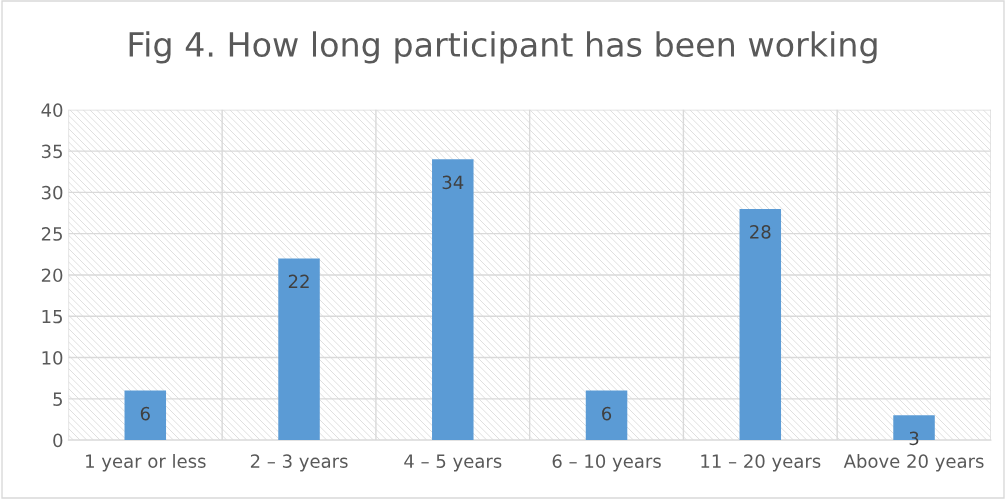 This screenshot has width=1006, height=499. Describe the element at coordinates (57, 399) in the screenshot. I see `y-tick-label: 5` at that location.